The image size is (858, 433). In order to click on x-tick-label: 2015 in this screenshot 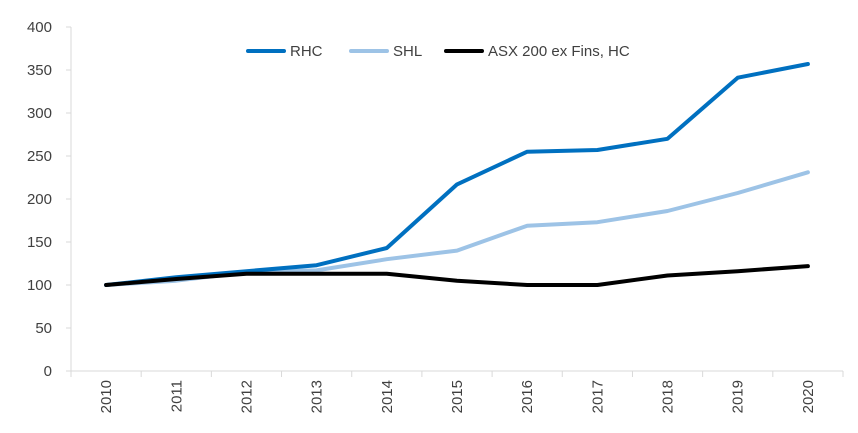, I will do `click(457, 396)`.